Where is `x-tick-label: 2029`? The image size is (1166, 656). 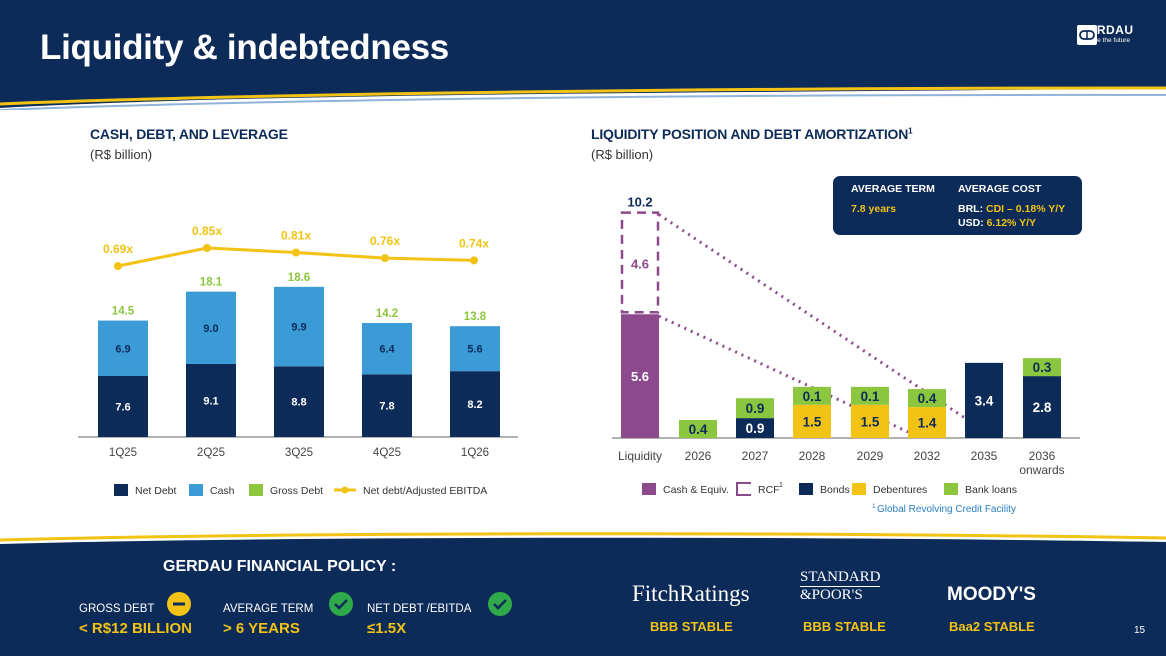
x-tick-label: 2029 is located at coordinates (870, 456).